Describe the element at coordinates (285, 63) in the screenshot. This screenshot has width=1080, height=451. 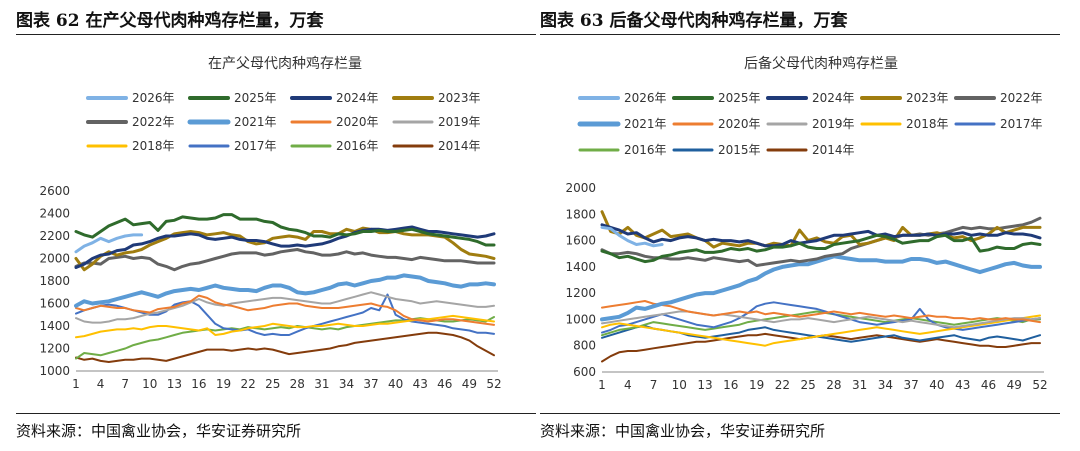
I see `chart-title: 在产父母代肉种鸡存栏量` at that location.